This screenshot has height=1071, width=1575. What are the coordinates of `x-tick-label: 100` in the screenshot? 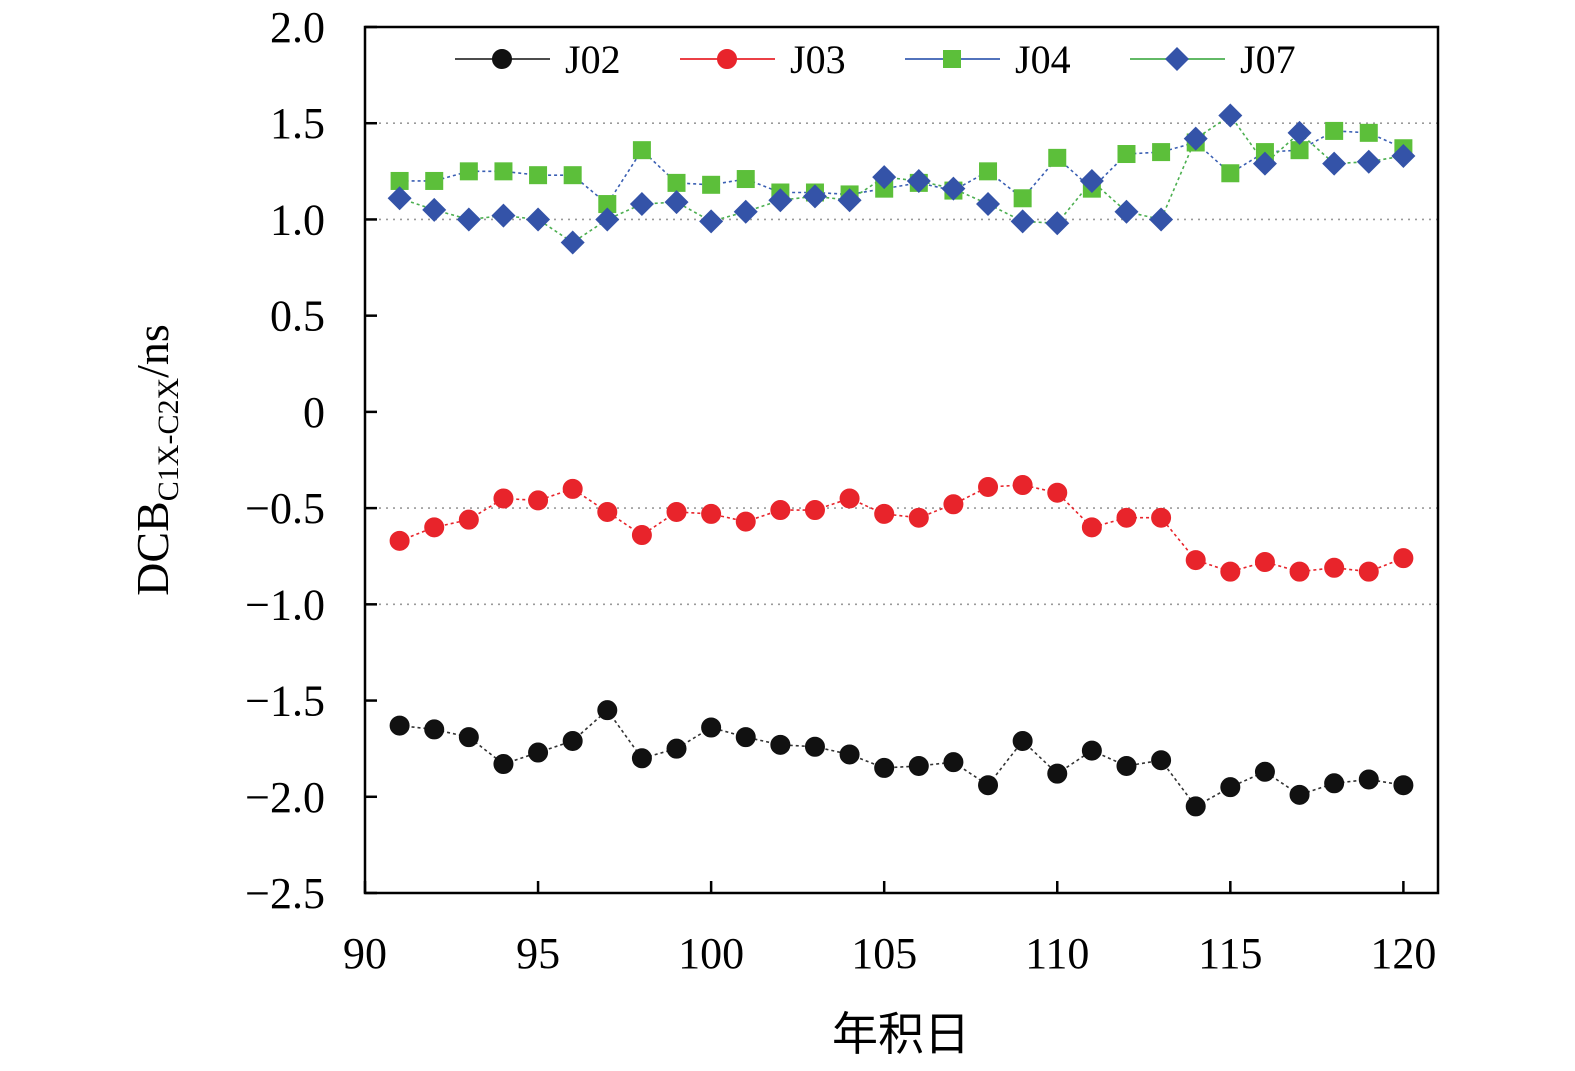 It's located at (711, 953).